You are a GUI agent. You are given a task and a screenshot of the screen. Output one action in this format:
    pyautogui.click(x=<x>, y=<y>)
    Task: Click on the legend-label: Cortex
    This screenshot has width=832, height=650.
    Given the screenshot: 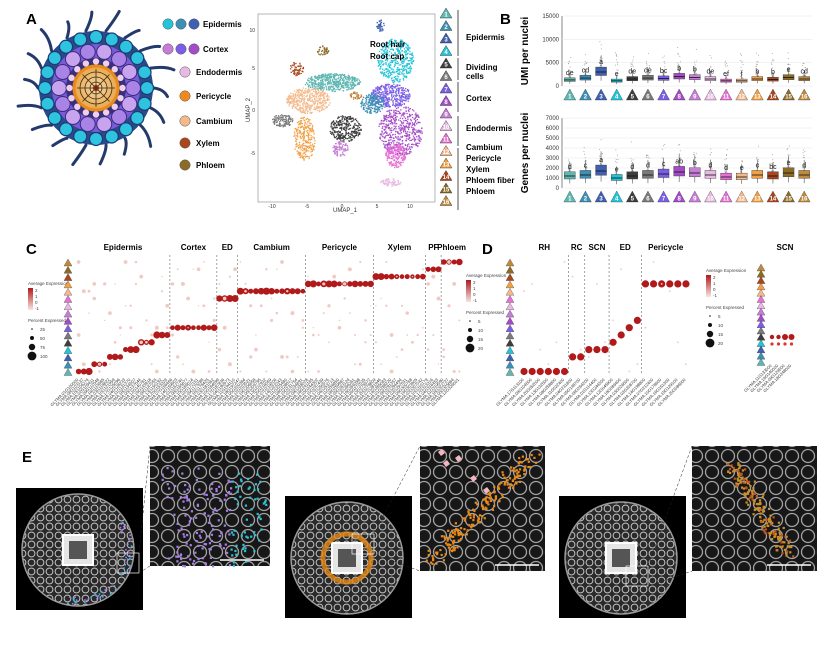 What is the action you would take?
    pyautogui.click(x=216, y=49)
    